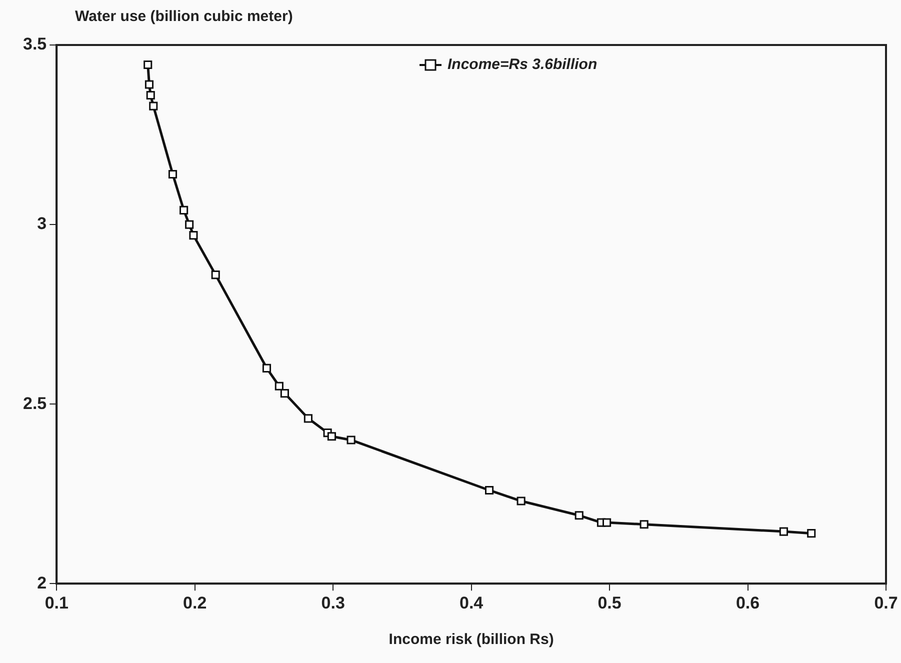 Image resolution: width=901 pixels, height=663 pixels. Describe the element at coordinates (56, 602) in the screenshot. I see `x-tick-label: 0.1` at that location.